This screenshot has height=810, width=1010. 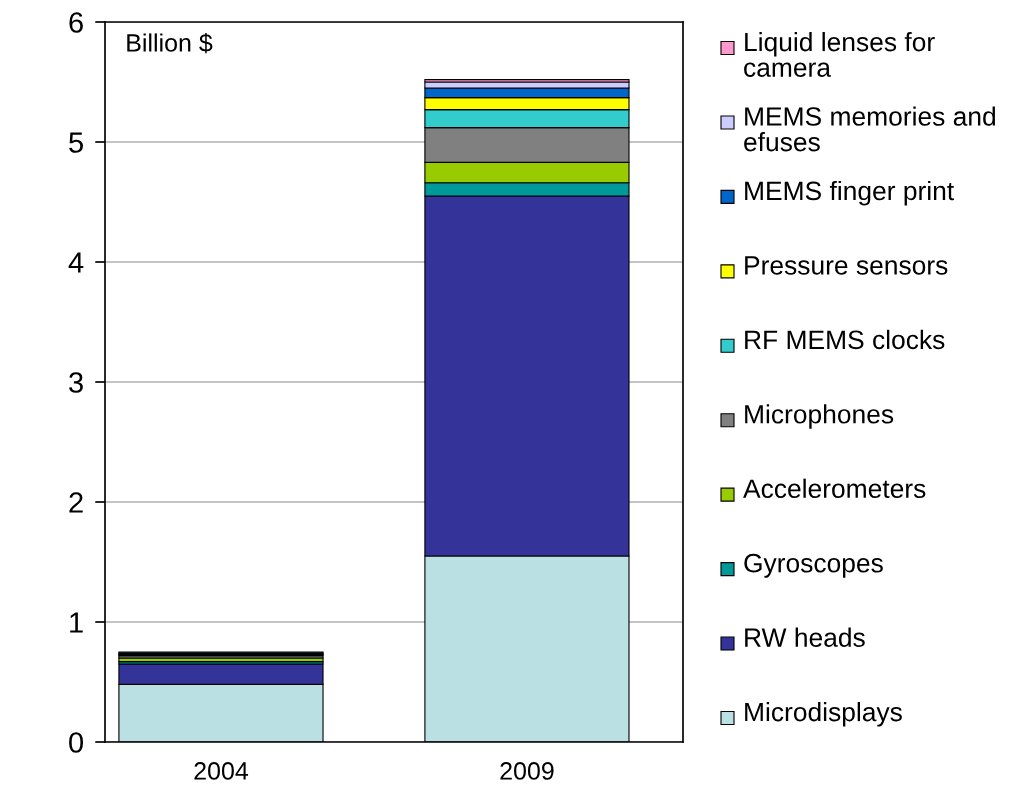 What do you see at coordinates (527, 771) in the screenshot?
I see `x-tick-label: 2009` at bounding box center [527, 771].